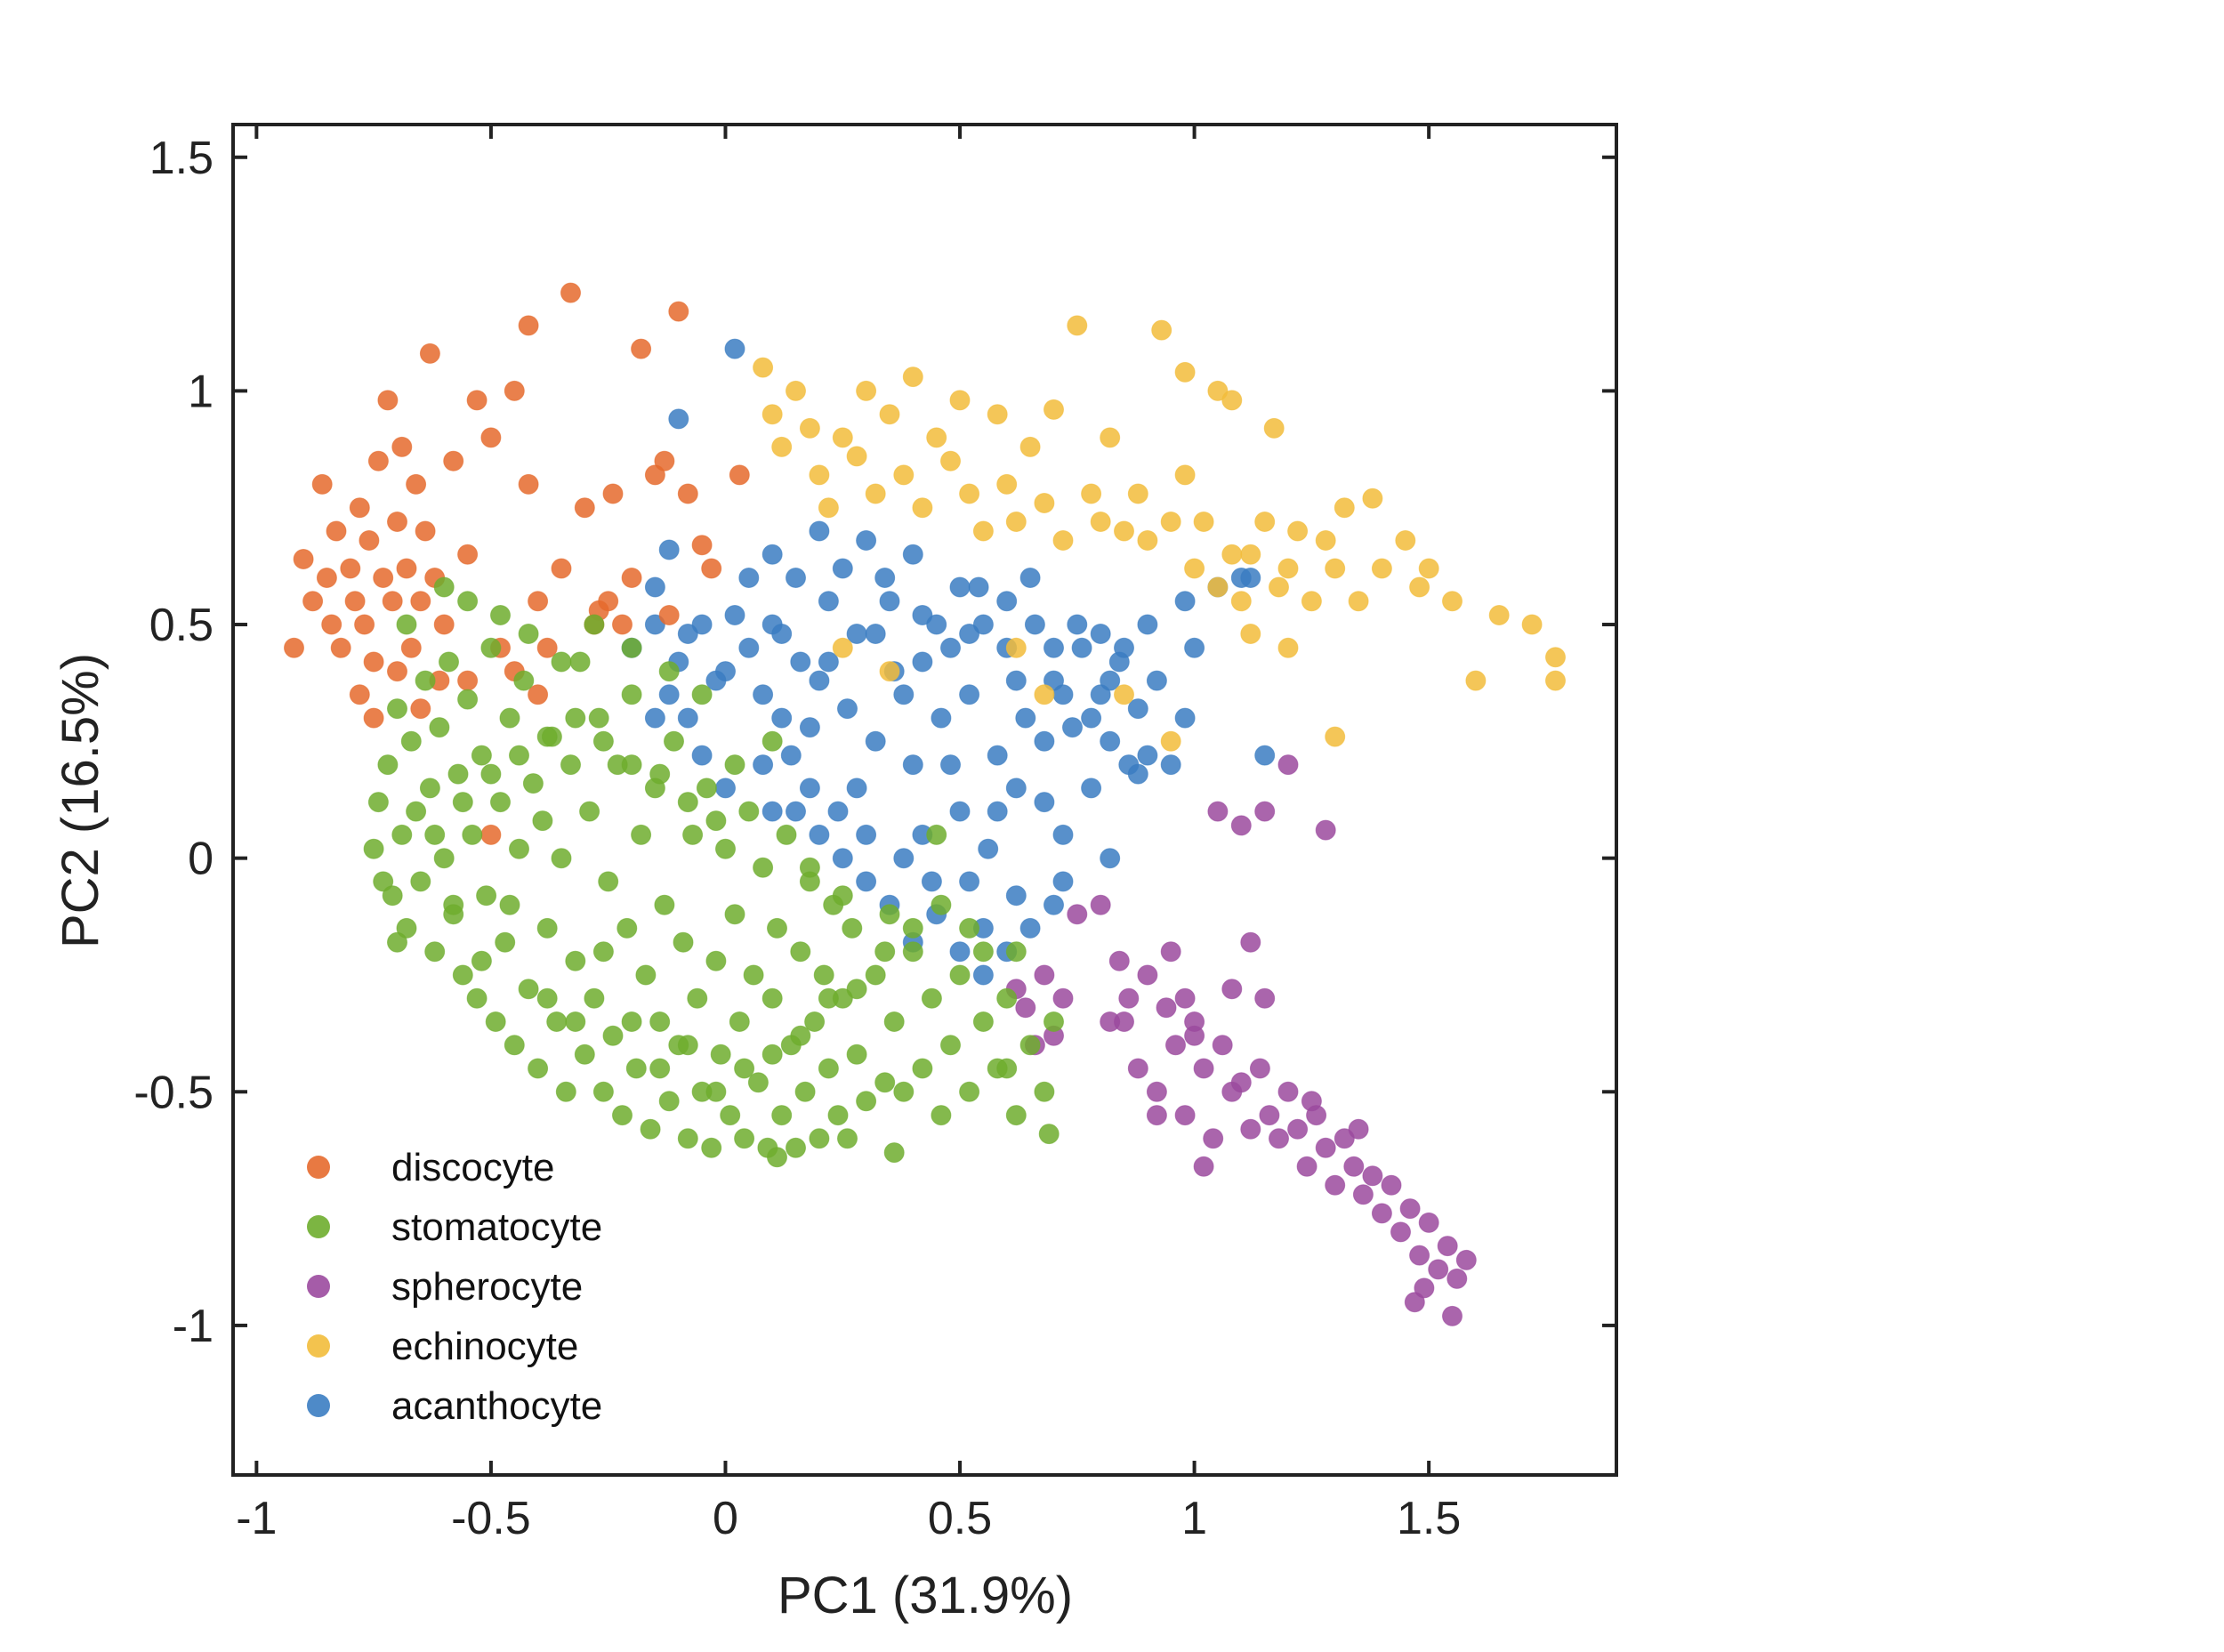 The image size is (2224, 1652). What do you see at coordinates (713, 872) in the screenshot?
I see `series-stomatocyte` at bounding box center [713, 872].